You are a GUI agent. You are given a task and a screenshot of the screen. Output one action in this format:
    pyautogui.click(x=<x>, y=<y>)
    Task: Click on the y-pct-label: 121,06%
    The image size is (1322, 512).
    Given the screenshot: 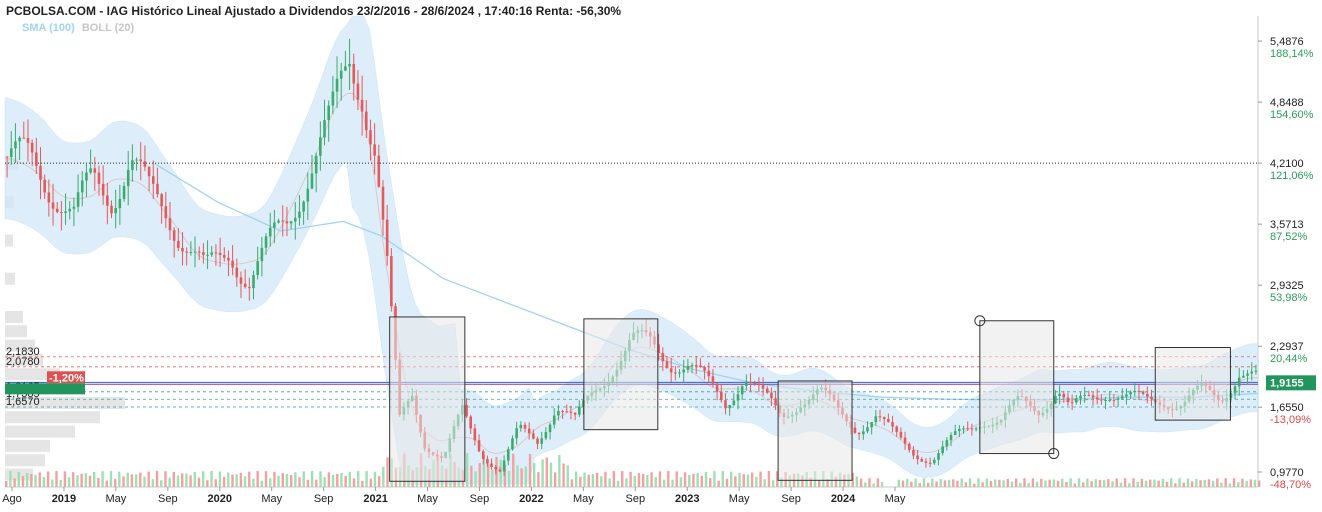 What is the action you would take?
    pyautogui.click(x=1292, y=176)
    